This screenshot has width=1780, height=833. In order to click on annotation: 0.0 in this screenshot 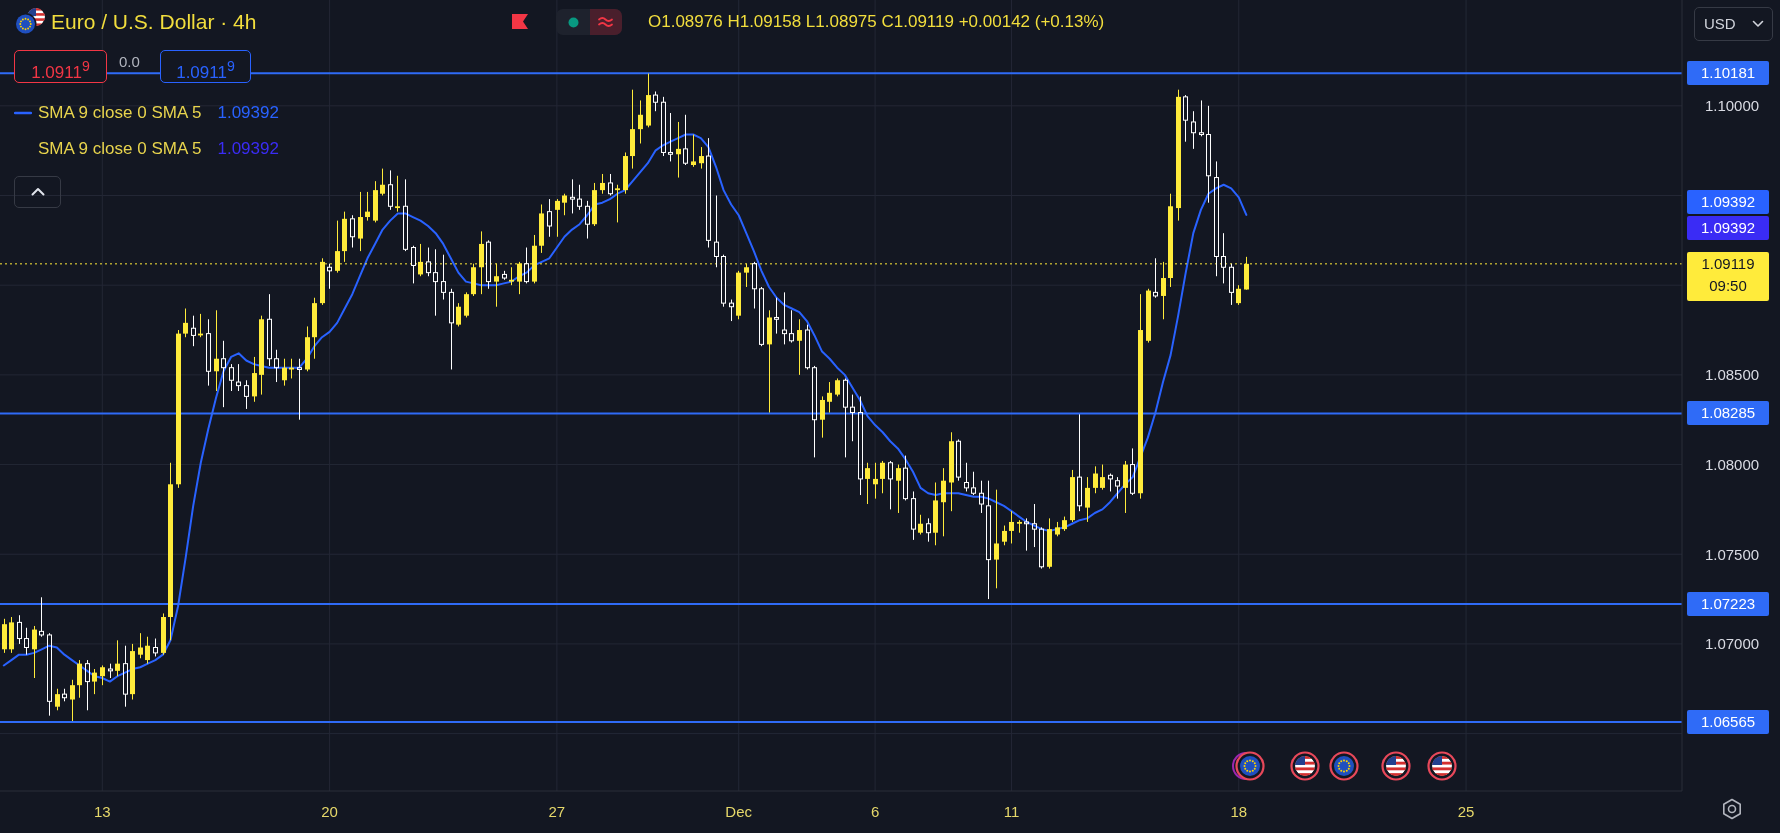, I will do `click(129, 62)`.